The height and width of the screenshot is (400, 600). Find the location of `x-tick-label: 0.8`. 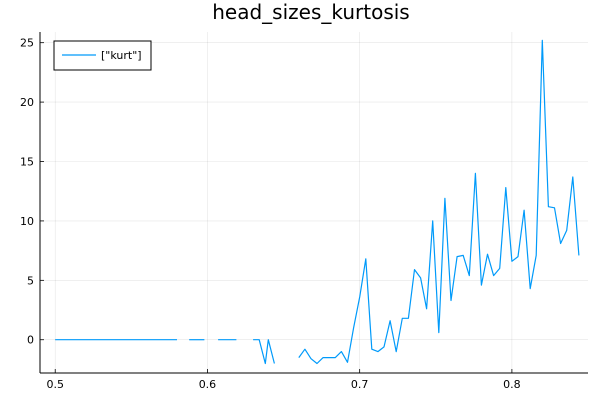

x-tick-label: 0.8 is located at coordinates (512, 384).